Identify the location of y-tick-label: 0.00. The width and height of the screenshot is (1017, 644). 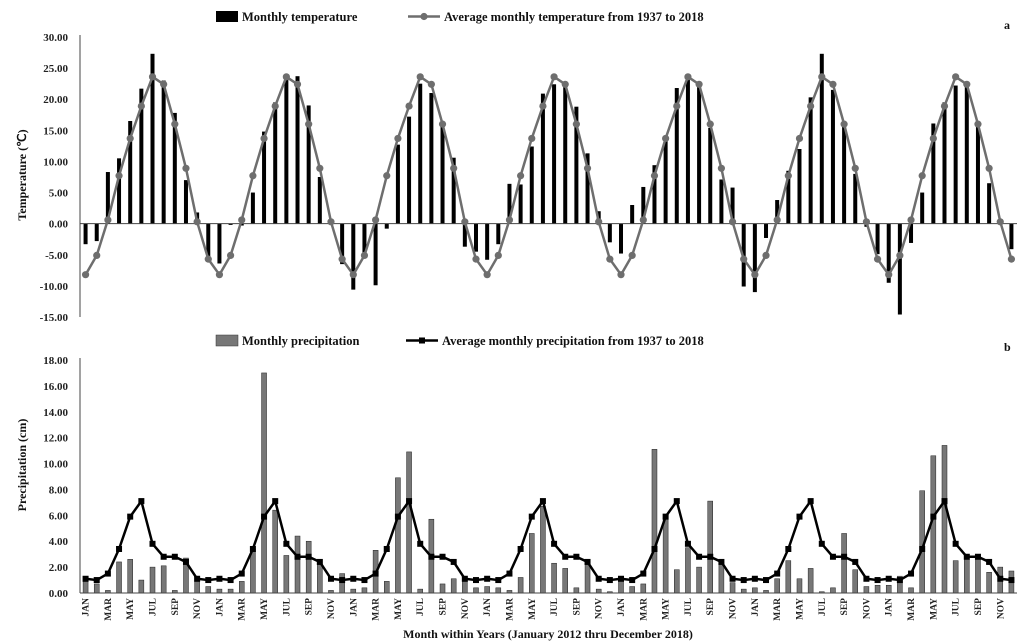
(59, 594).